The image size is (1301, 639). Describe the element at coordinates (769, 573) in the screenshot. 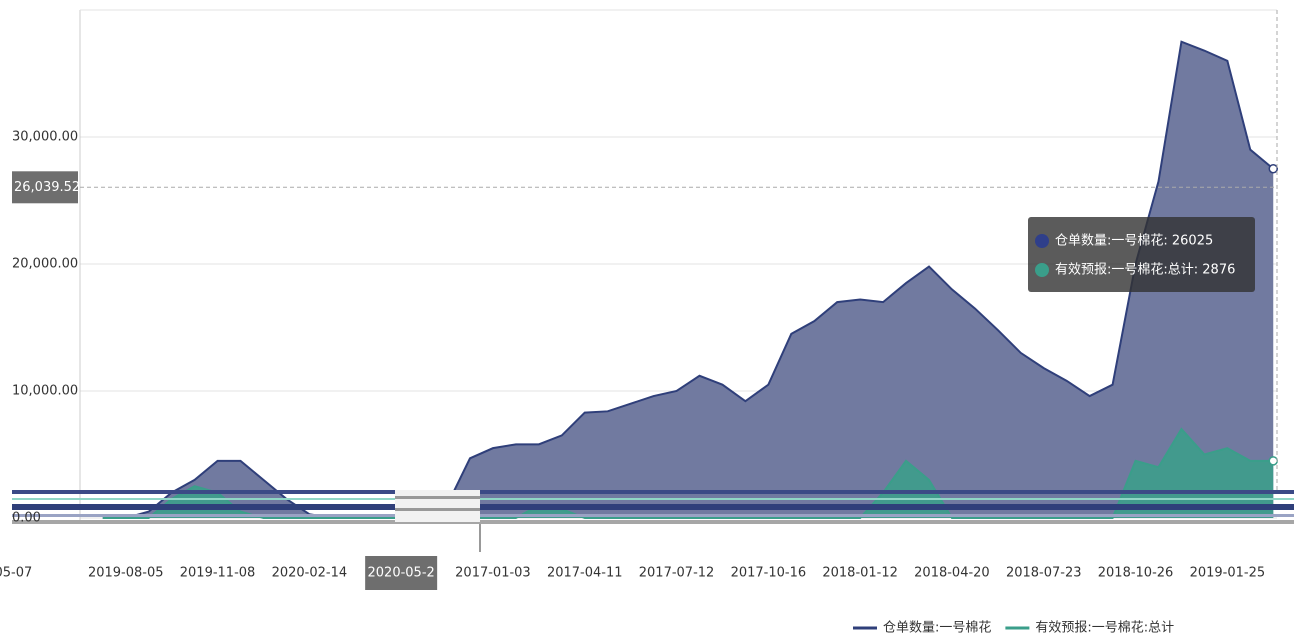

I see `x-tick-label: 2017-10-16` at that location.